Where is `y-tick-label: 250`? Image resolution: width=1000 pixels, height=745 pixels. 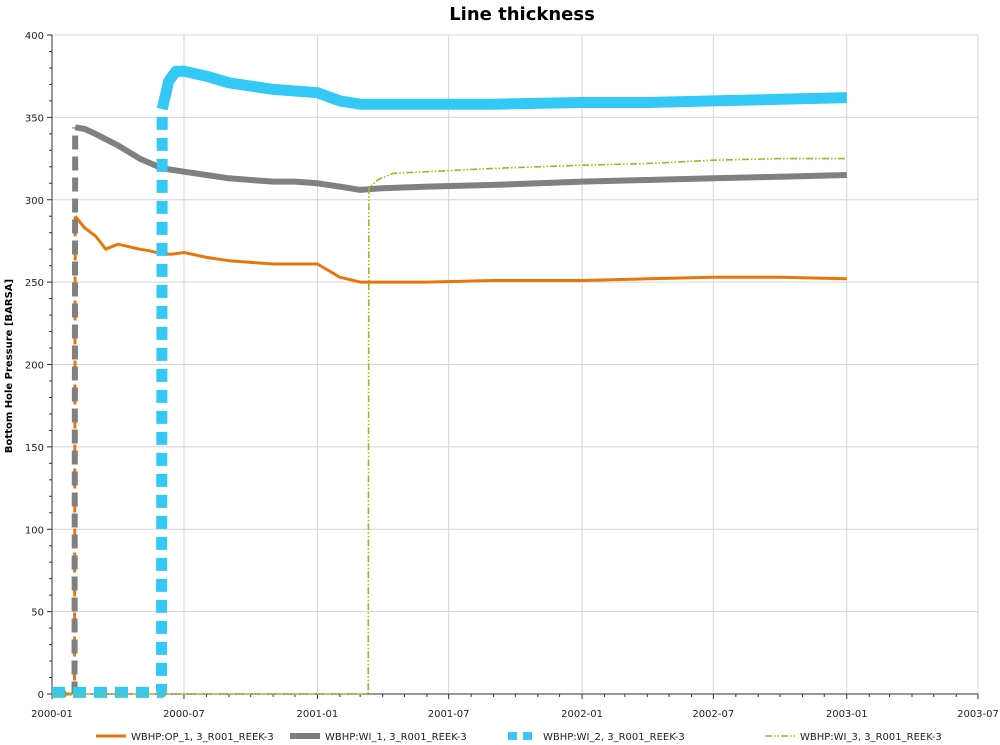
y-tick-label: 250 is located at coordinates (34, 283).